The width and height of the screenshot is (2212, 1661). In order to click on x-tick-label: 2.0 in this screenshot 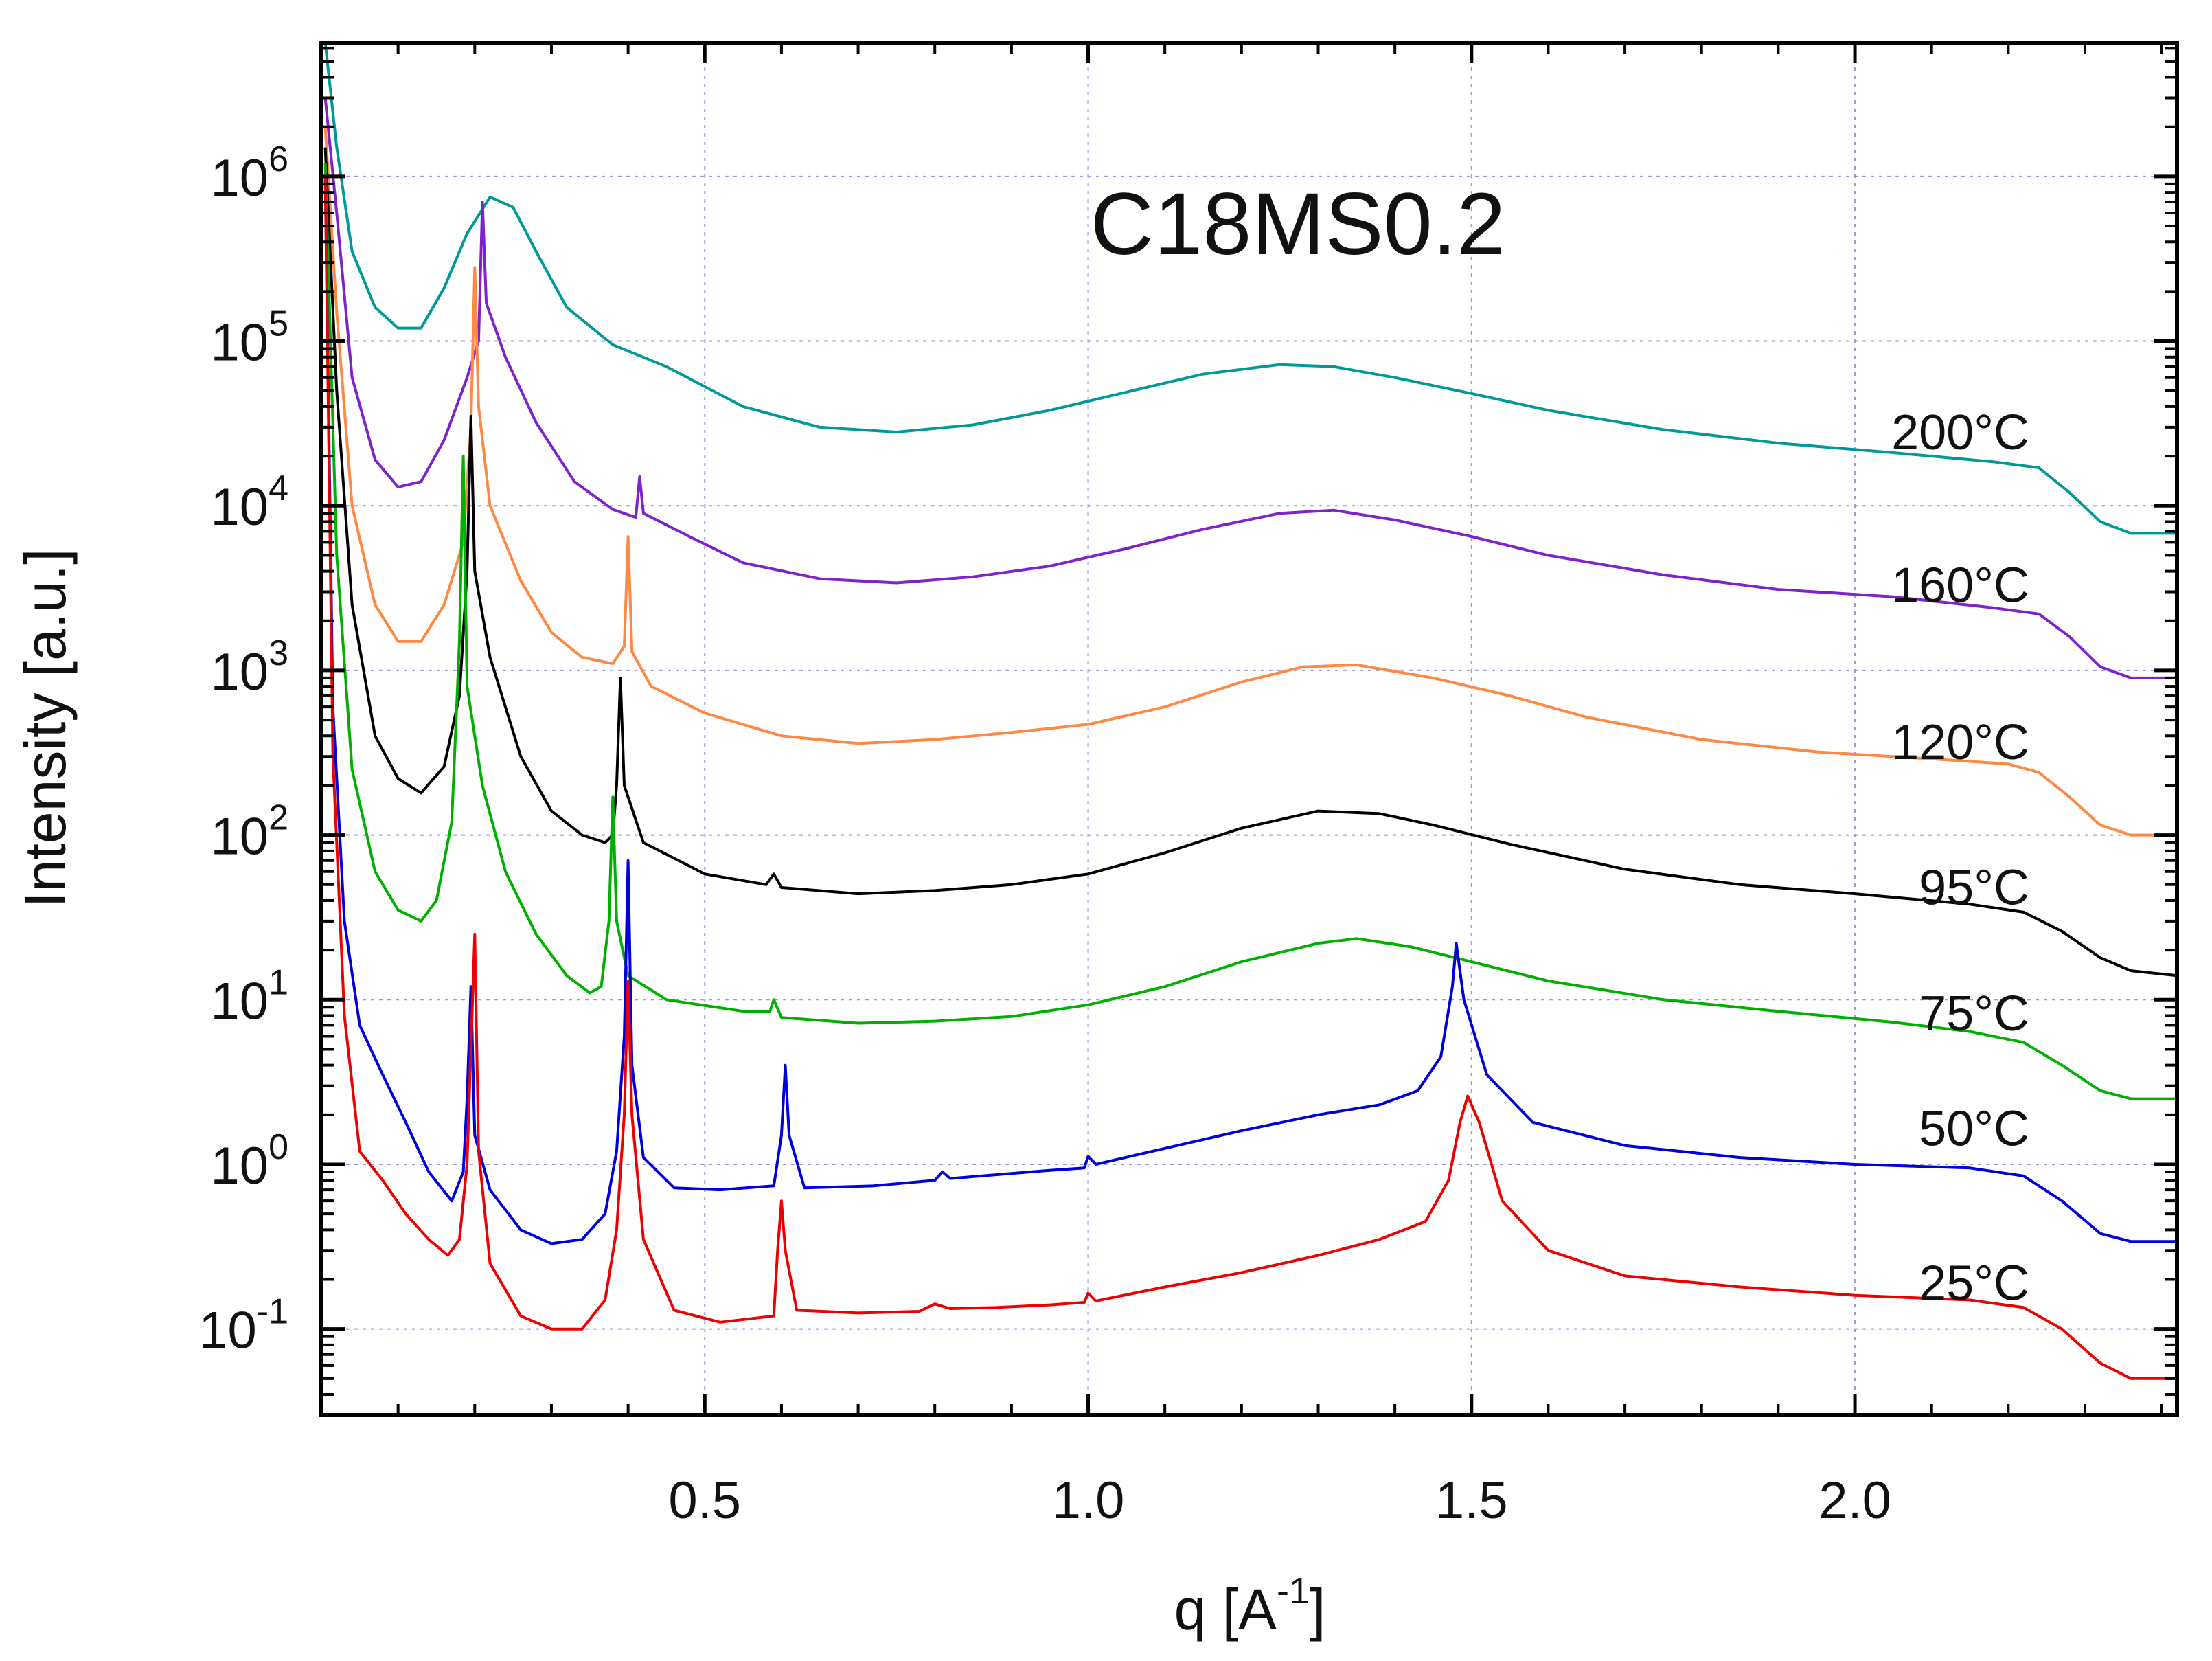, I will do `click(1854, 1500)`.